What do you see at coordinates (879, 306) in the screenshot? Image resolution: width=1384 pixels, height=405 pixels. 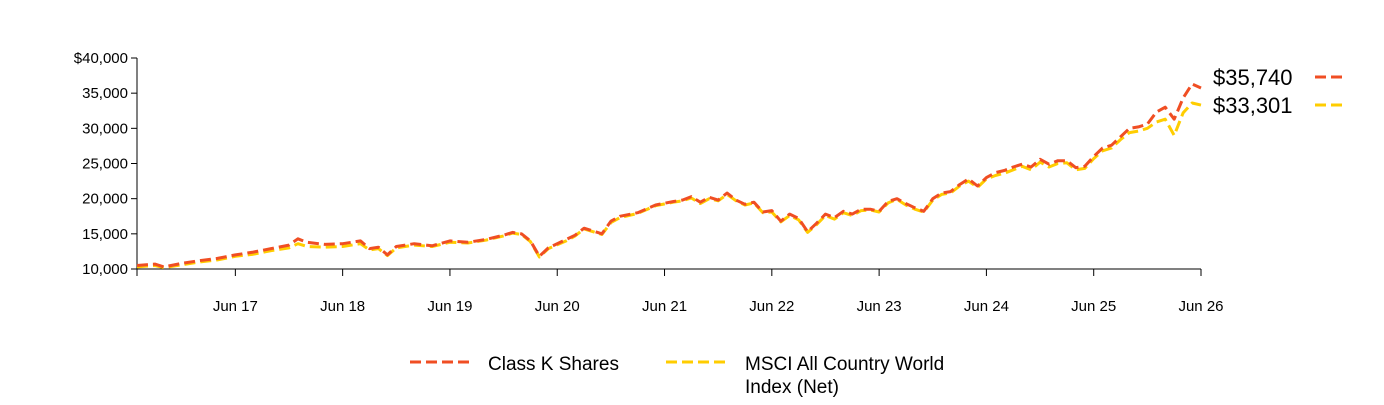 I see `x-tick-label: Jun 23` at bounding box center [879, 306].